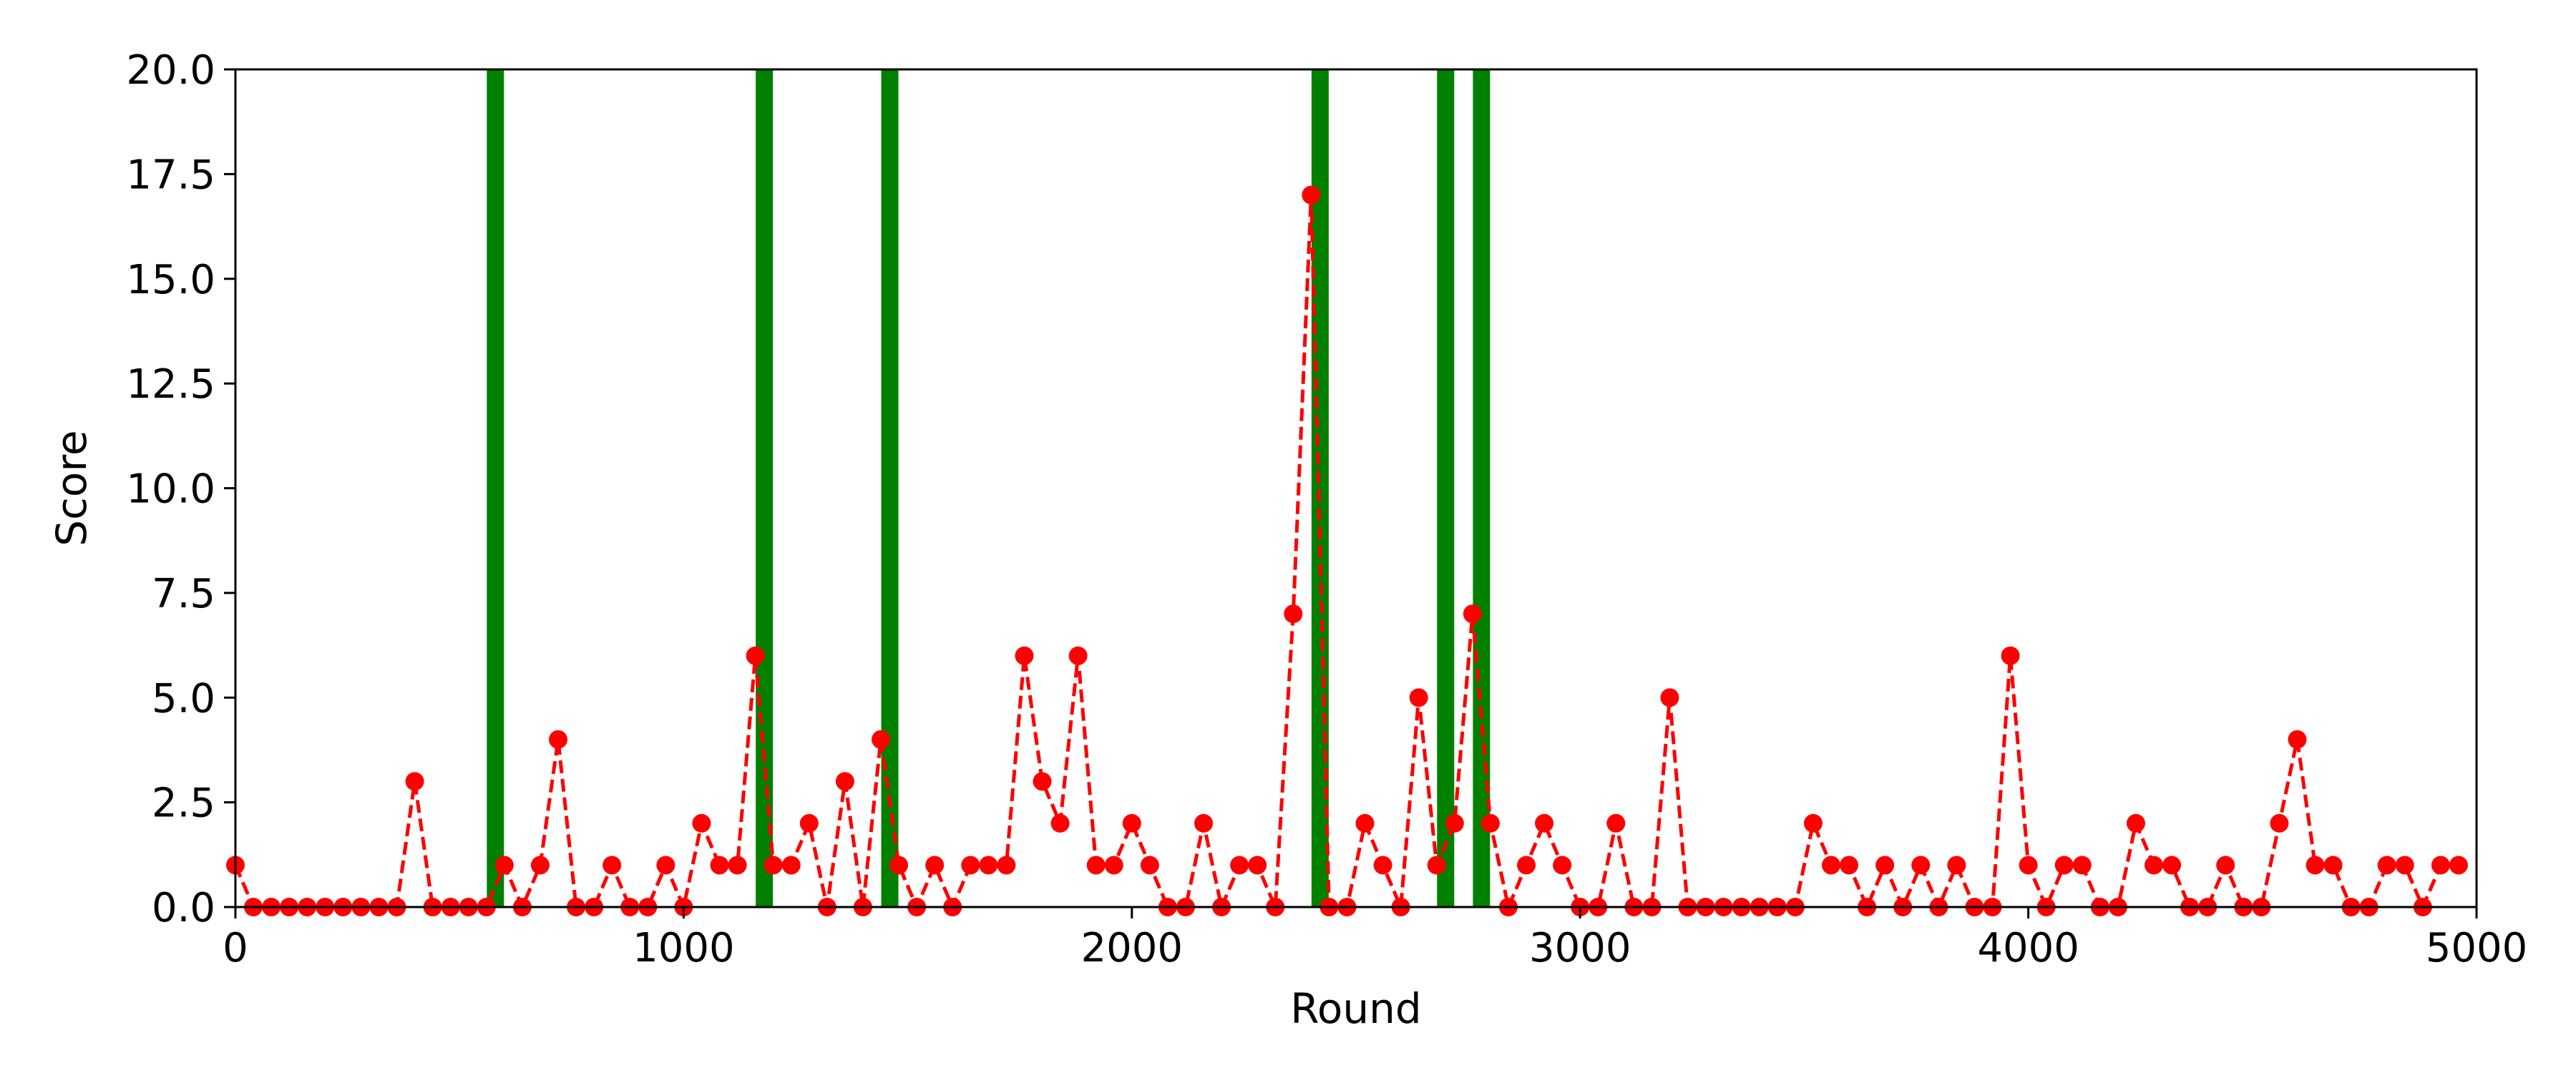  What do you see at coordinates (183, 803) in the screenshot?
I see `y-tick-label: 2.5` at bounding box center [183, 803].